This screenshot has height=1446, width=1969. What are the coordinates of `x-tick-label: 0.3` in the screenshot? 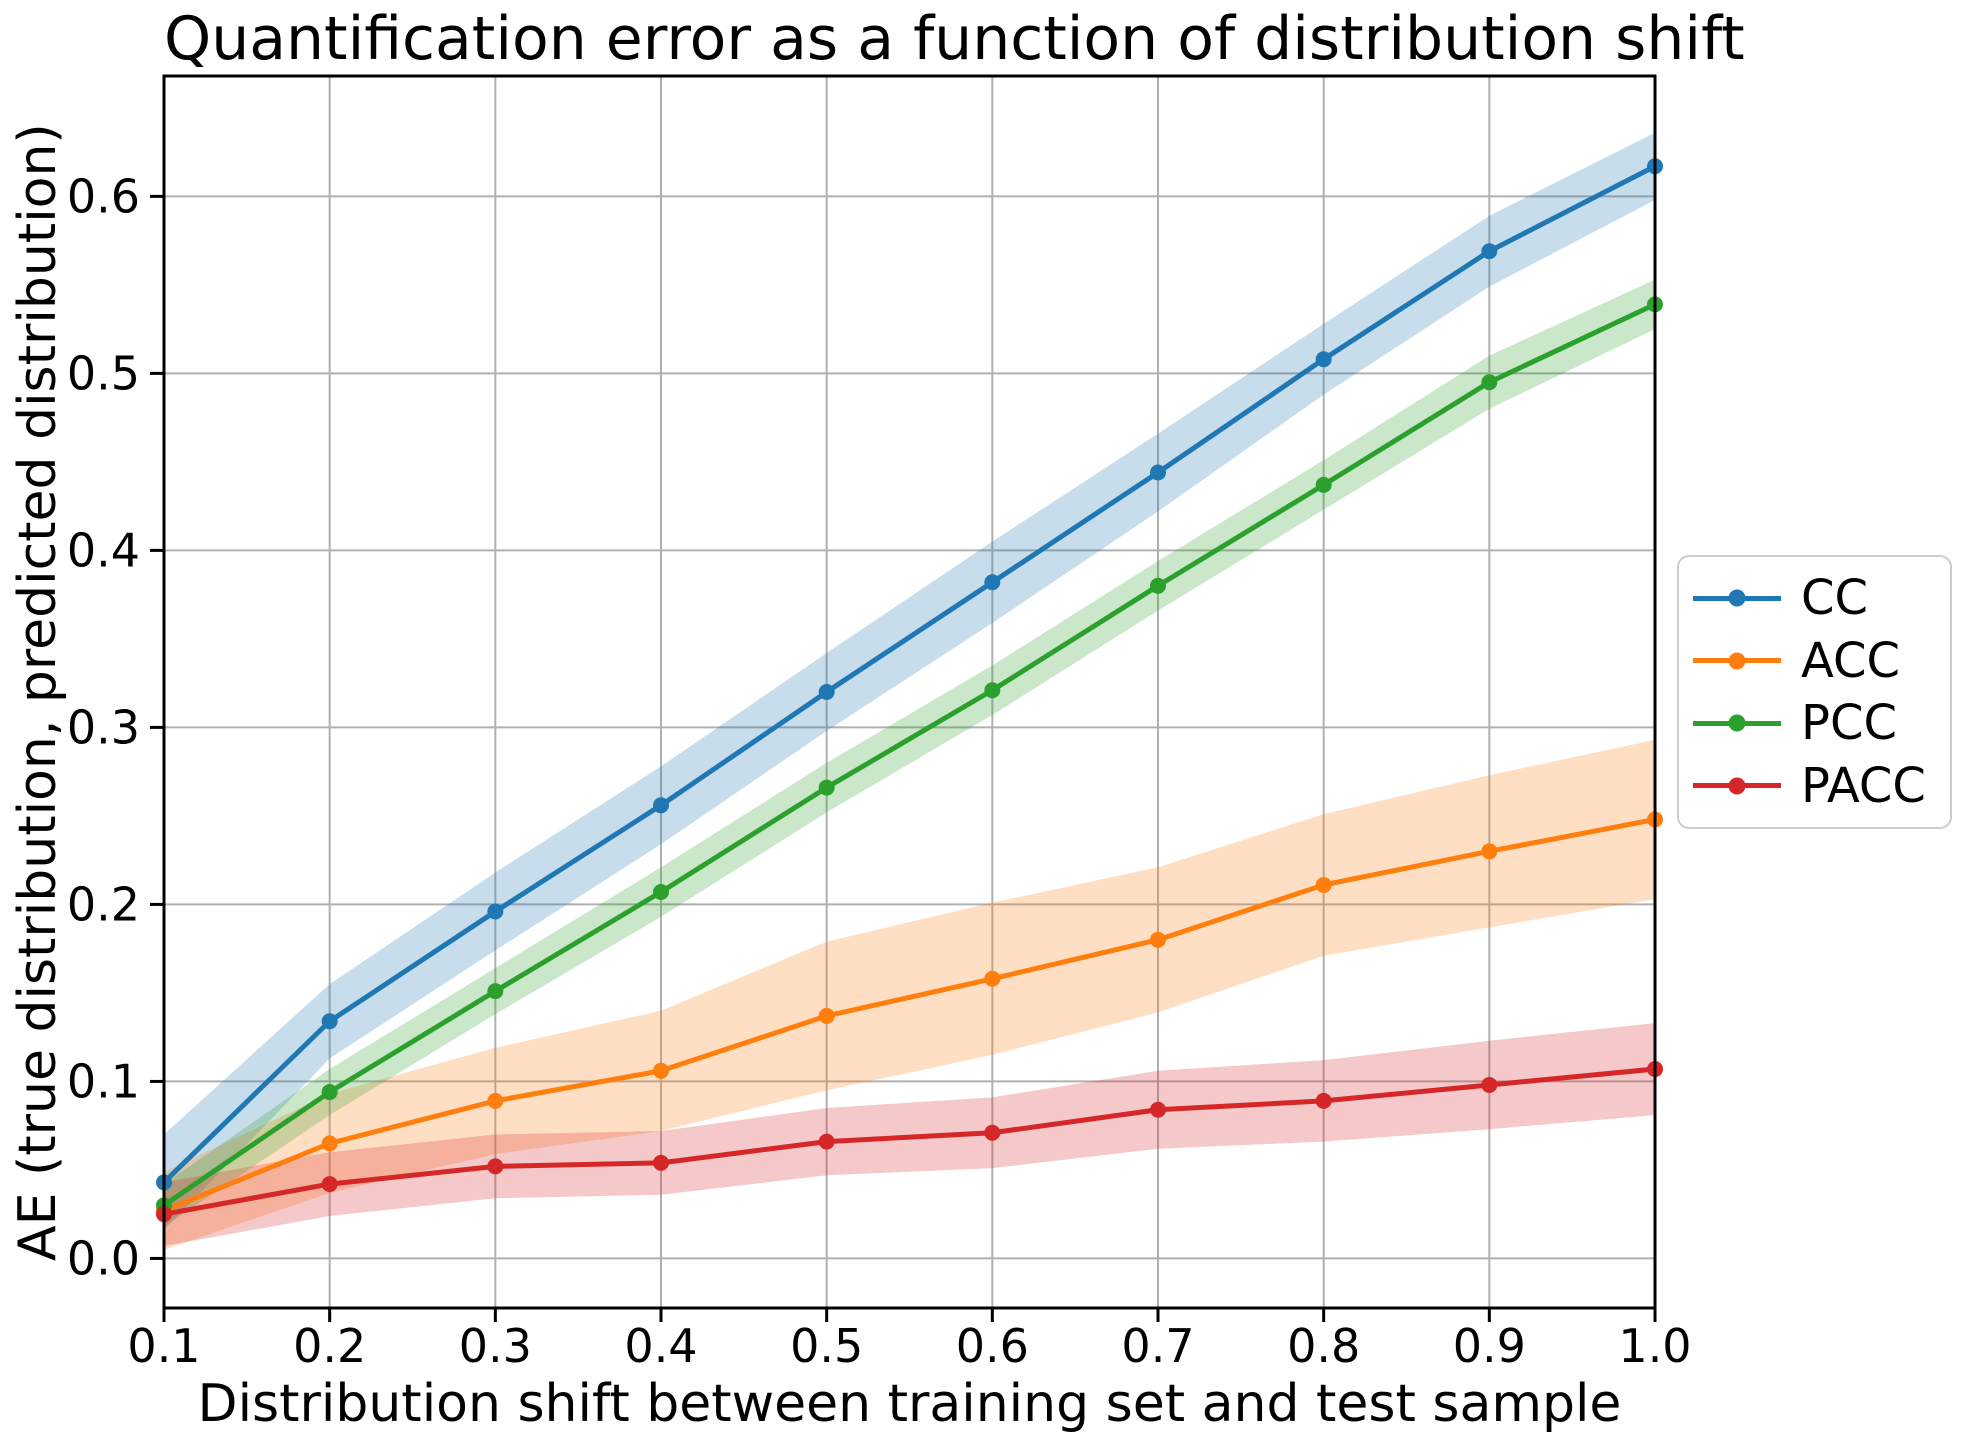 It's located at (495, 1346).